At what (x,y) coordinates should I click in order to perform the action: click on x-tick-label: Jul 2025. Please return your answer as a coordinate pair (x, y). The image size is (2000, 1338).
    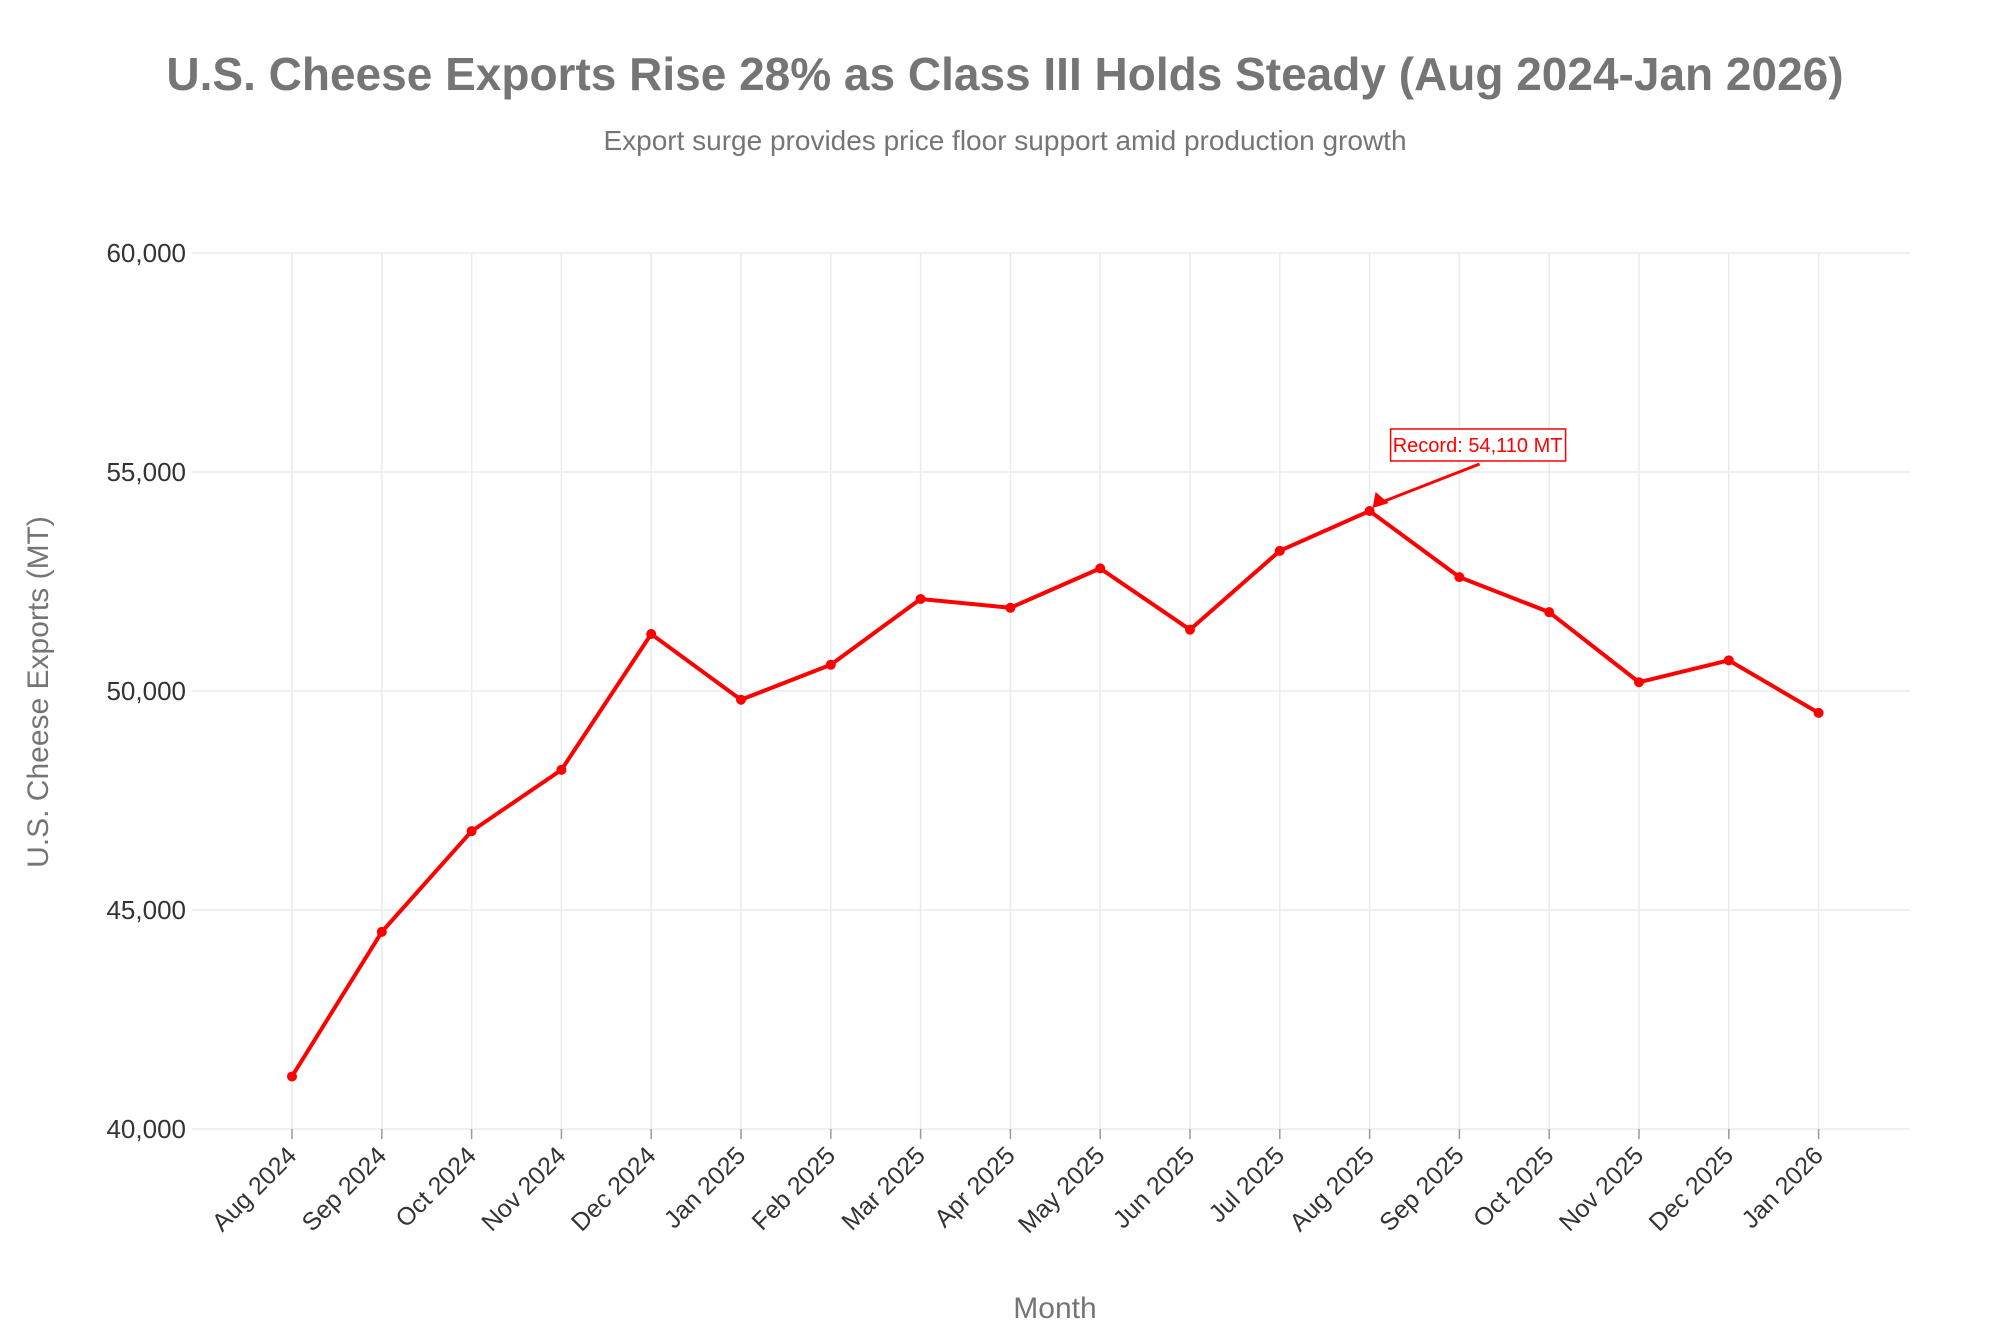
    Looking at the image, I should click on (1246, 1184).